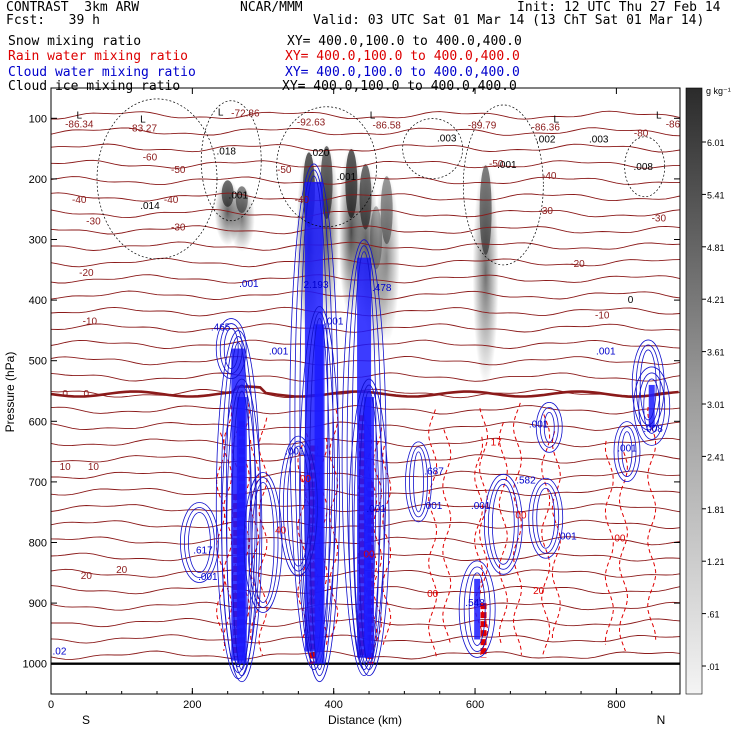  Describe the element at coordinates (653, 429) in the screenshot. I see `cloud-water-label: .008` at that location.